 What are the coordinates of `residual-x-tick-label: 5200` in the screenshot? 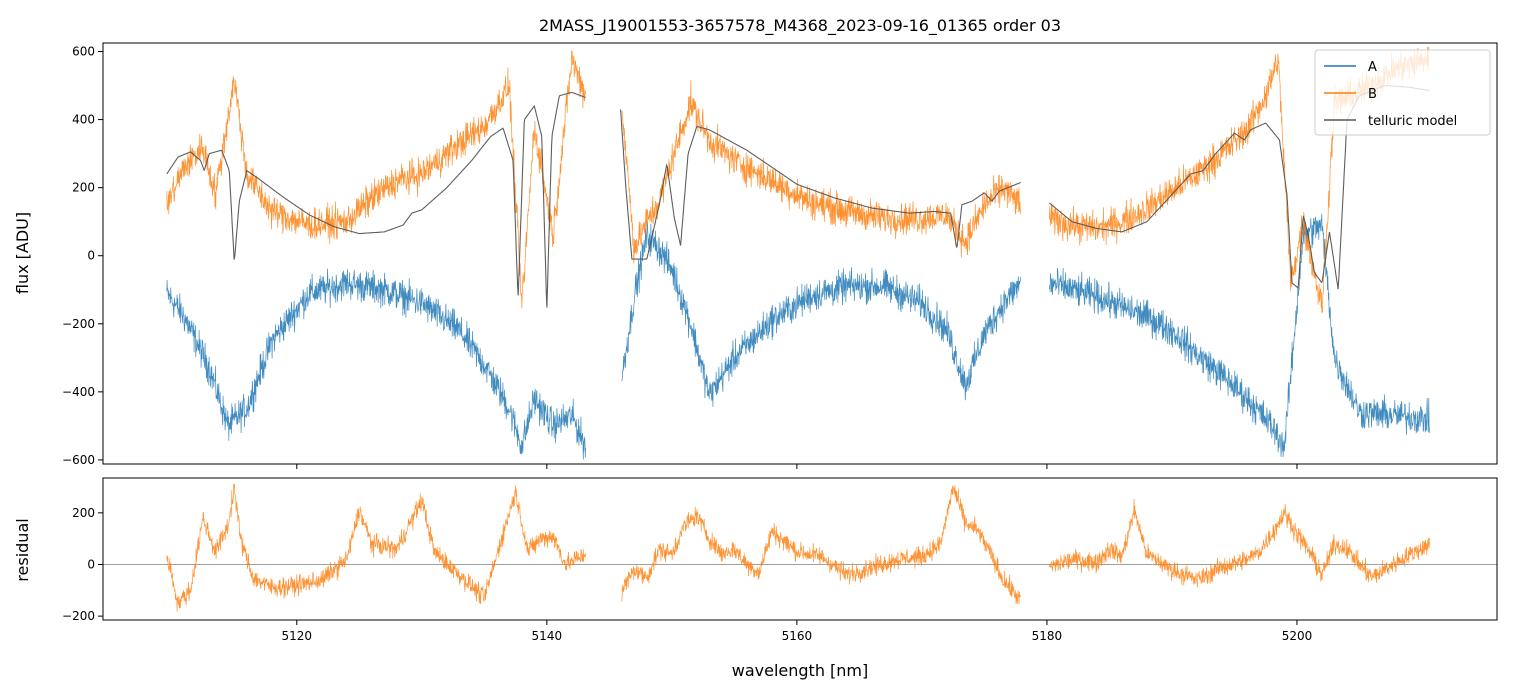 It's located at (1297, 636).